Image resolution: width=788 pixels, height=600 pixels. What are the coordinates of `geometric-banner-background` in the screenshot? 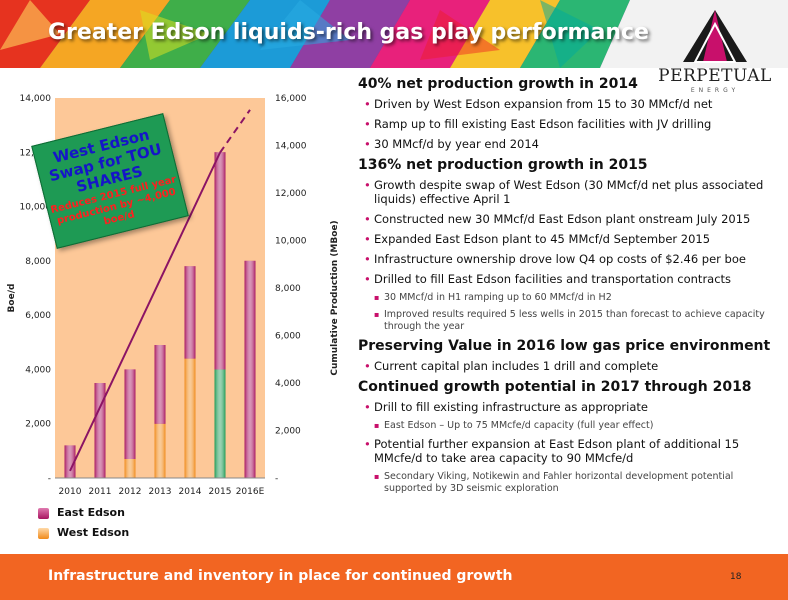 It's located at (394, 34).